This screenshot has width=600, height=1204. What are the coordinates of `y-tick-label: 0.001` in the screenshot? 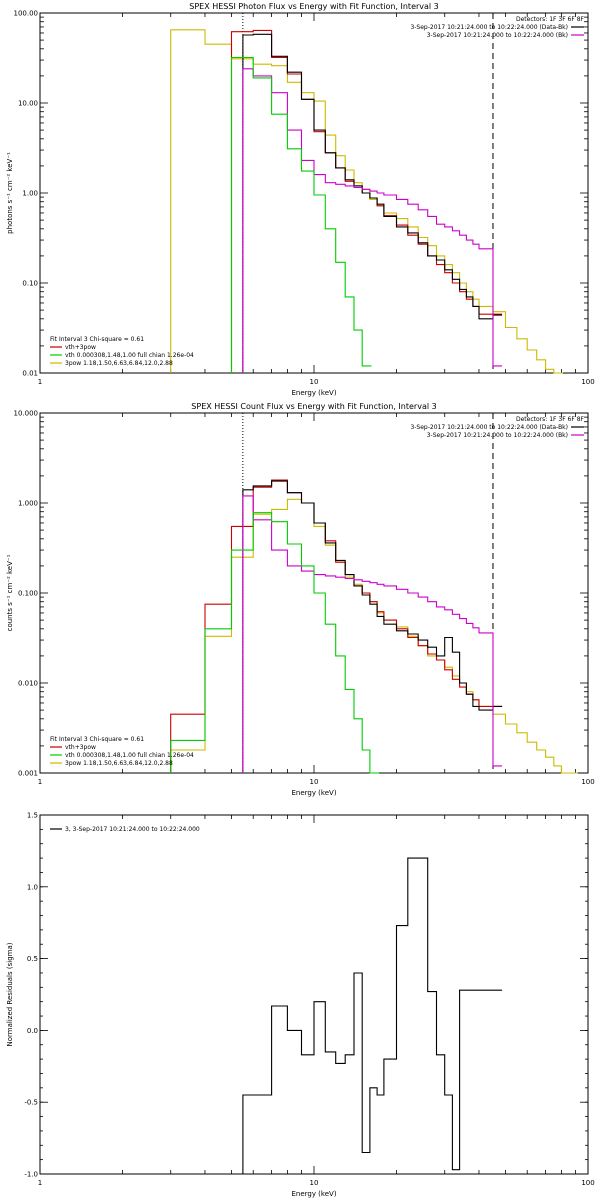 It's located at (28, 774).